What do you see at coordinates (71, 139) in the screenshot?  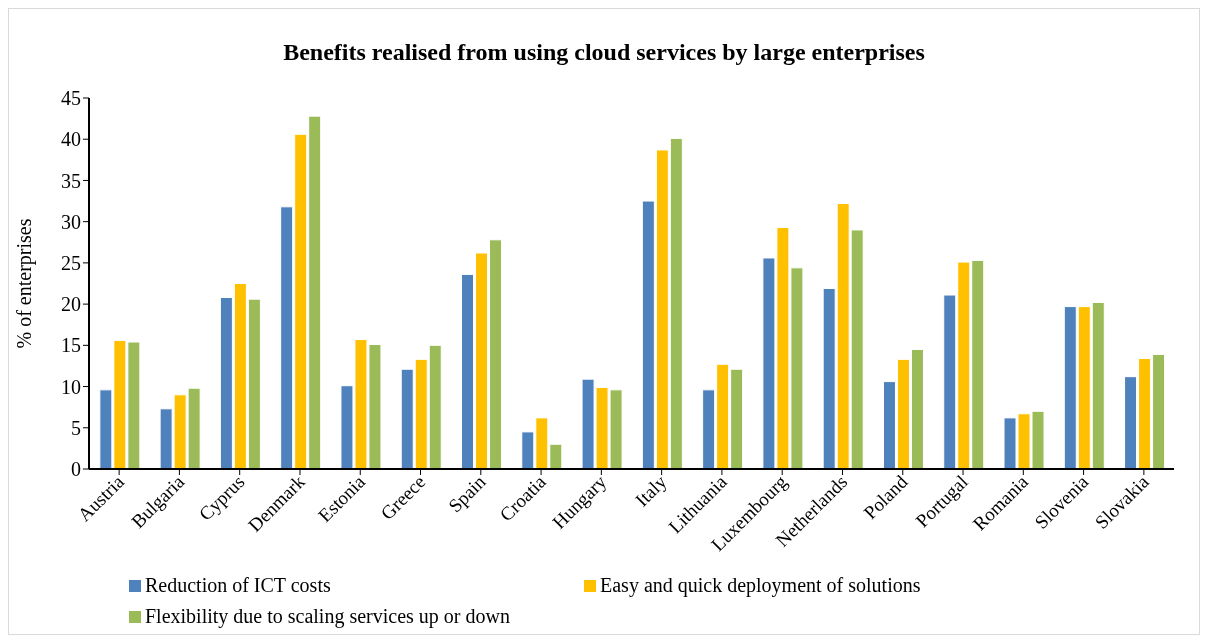 I see `y-tick-label: 40` at bounding box center [71, 139].